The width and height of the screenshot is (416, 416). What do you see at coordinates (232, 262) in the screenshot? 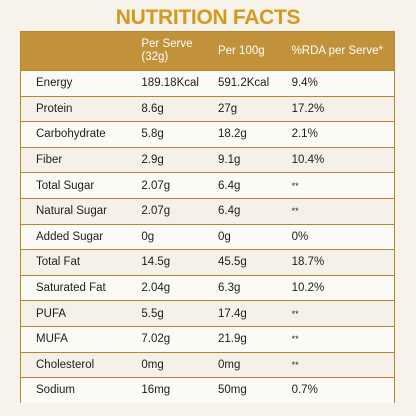
I see `per-100g-cell: 45.5g` at bounding box center [232, 262].